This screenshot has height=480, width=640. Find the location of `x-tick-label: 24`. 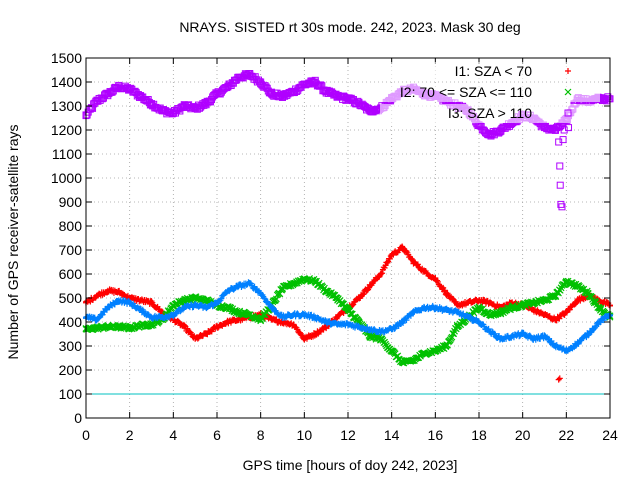

x-tick-label: 24 is located at coordinates (610, 435).